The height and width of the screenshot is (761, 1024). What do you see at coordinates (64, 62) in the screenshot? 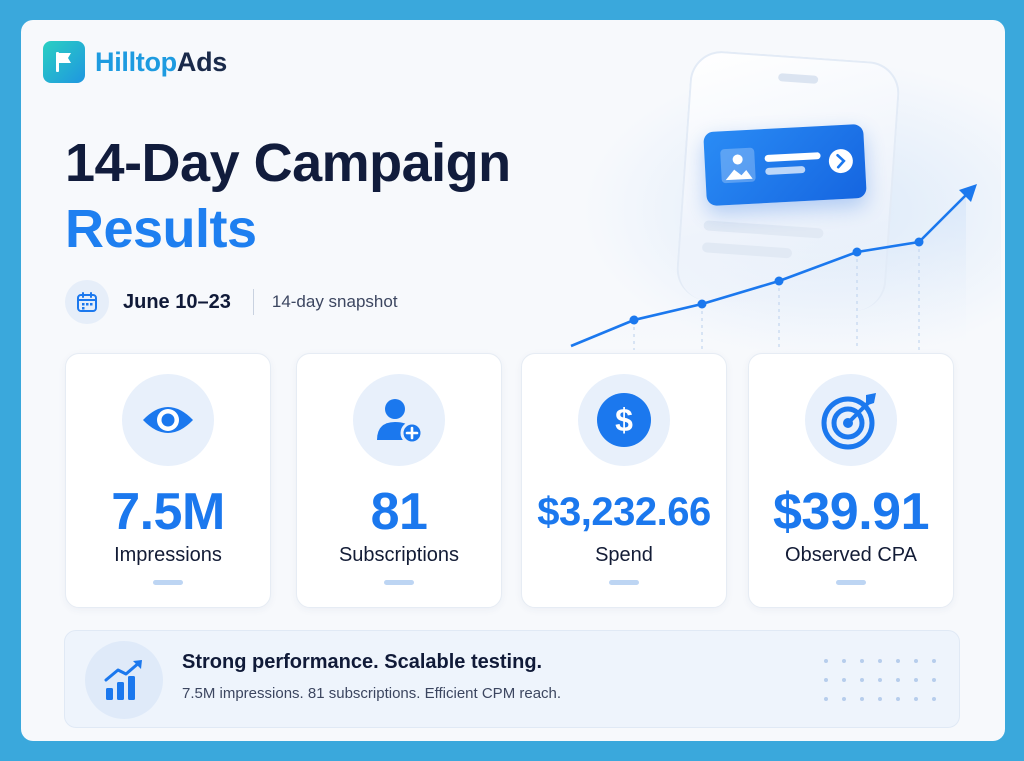
I see `flag-icon` at bounding box center [64, 62].